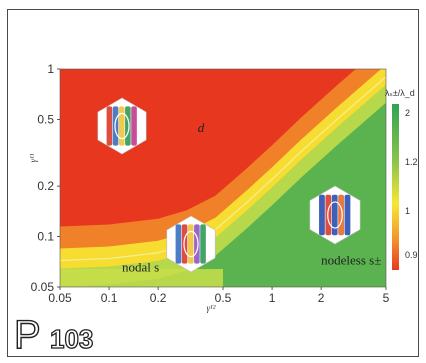 Image resolution: width=426 pixels, height=363 pixels. Describe the element at coordinates (71, 339) in the screenshot. I see `page-tag-number: 103` at that location.